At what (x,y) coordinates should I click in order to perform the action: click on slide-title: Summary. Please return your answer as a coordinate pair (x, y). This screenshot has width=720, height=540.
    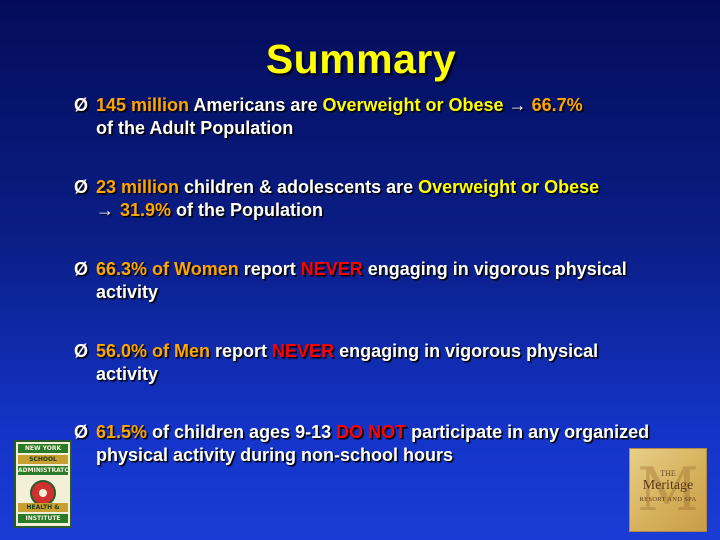
    Looking at the image, I should click on (361, 59).